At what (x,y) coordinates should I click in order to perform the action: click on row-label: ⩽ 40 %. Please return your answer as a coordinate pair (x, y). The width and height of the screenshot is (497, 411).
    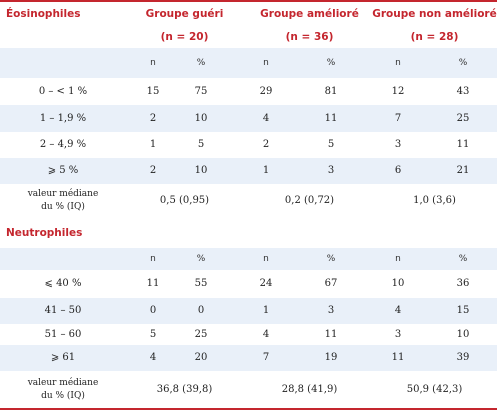
    Looking at the image, I should click on (63, 283).